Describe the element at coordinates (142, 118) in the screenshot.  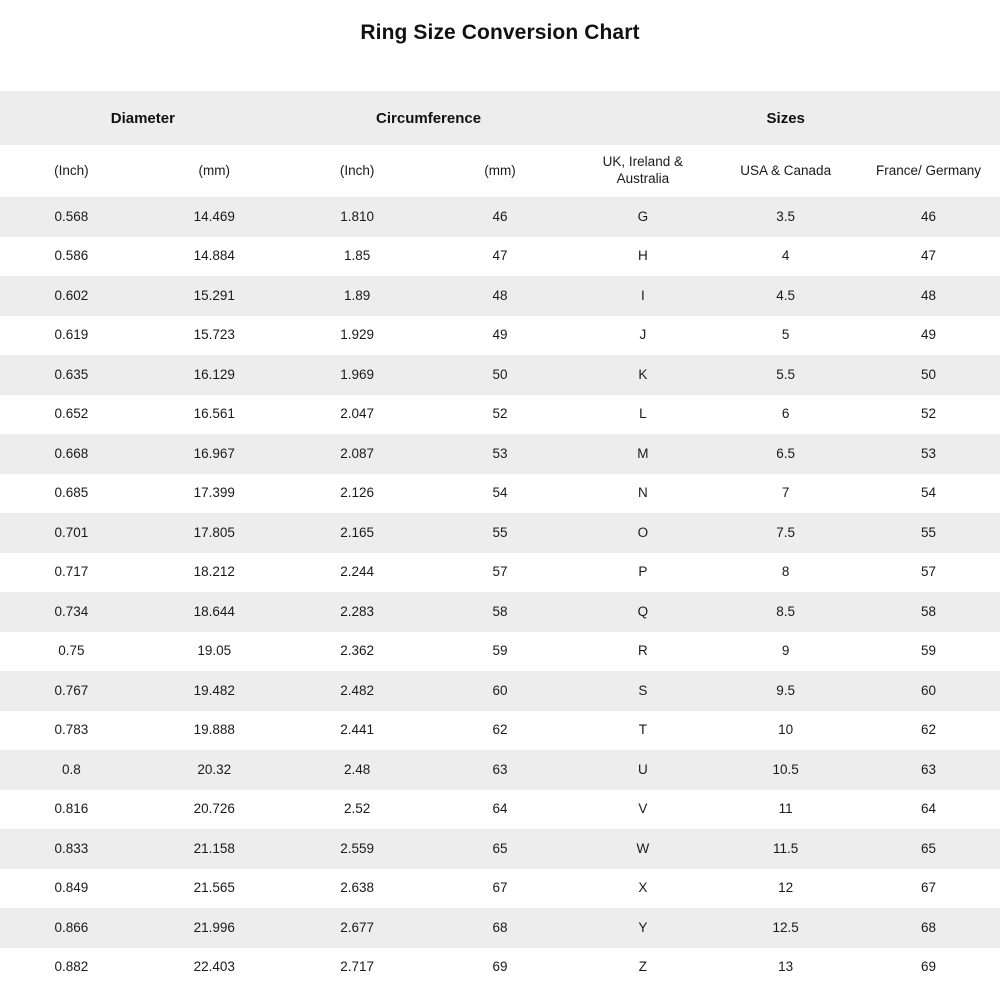
I see `group-header-diameter: Diameter` at that location.